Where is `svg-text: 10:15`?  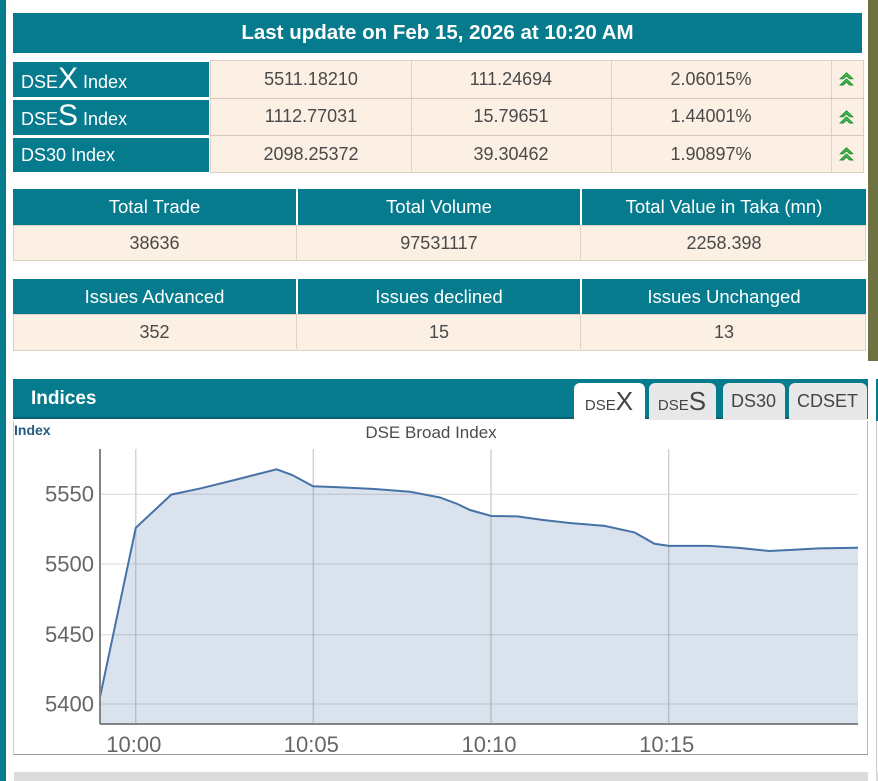
svg-text: 10:15 is located at coordinates (666, 743).